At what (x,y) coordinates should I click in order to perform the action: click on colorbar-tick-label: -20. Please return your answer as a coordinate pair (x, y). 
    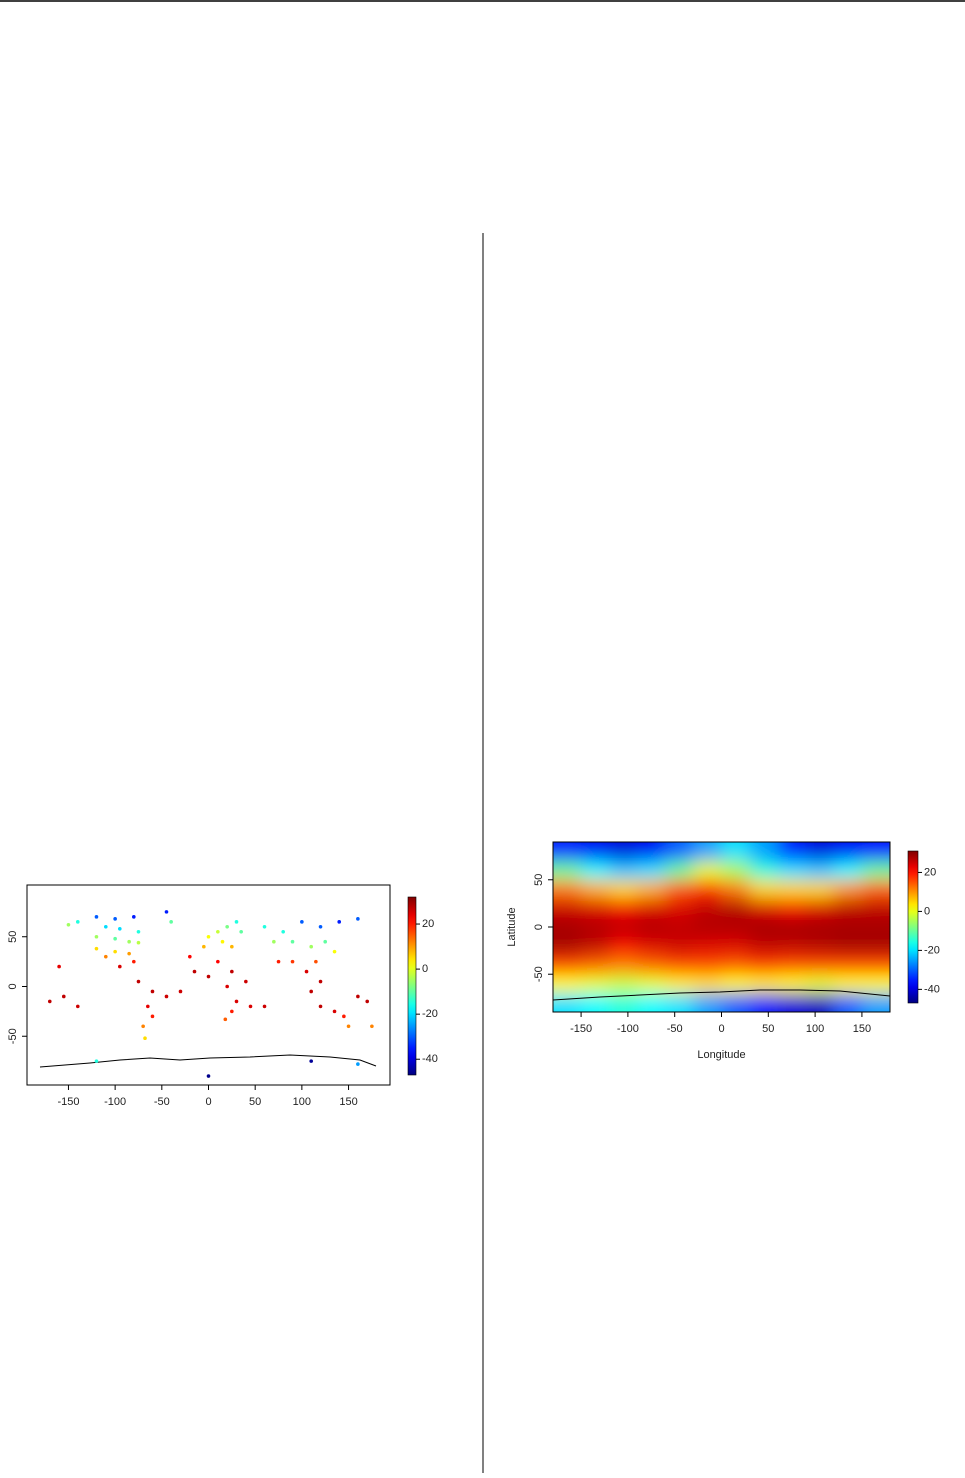
    Looking at the image, I should click on (430, 1014).